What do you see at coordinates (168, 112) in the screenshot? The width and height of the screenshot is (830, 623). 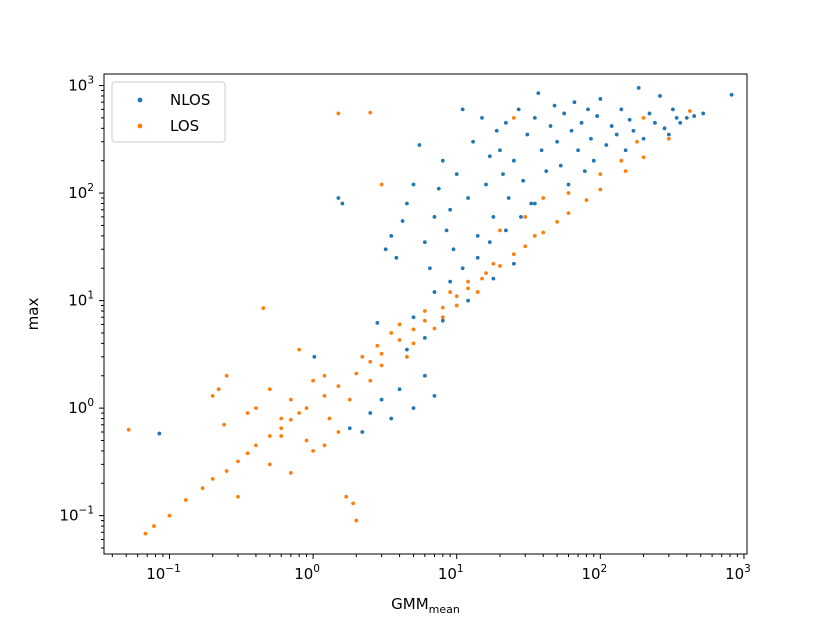 I see `legend: NLOS LOS` at bounding box center [168, 112].